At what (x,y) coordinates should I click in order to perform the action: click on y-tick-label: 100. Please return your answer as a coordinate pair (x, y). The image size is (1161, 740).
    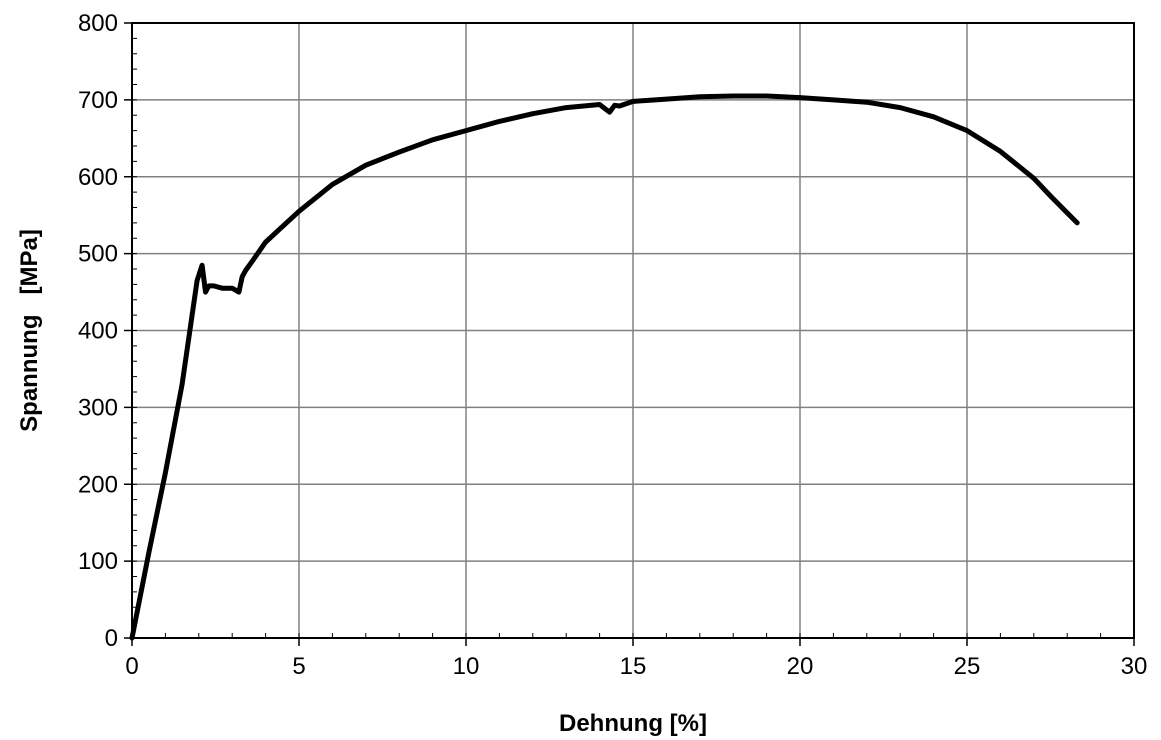
    Looking at the image, I should click on (98, 561).